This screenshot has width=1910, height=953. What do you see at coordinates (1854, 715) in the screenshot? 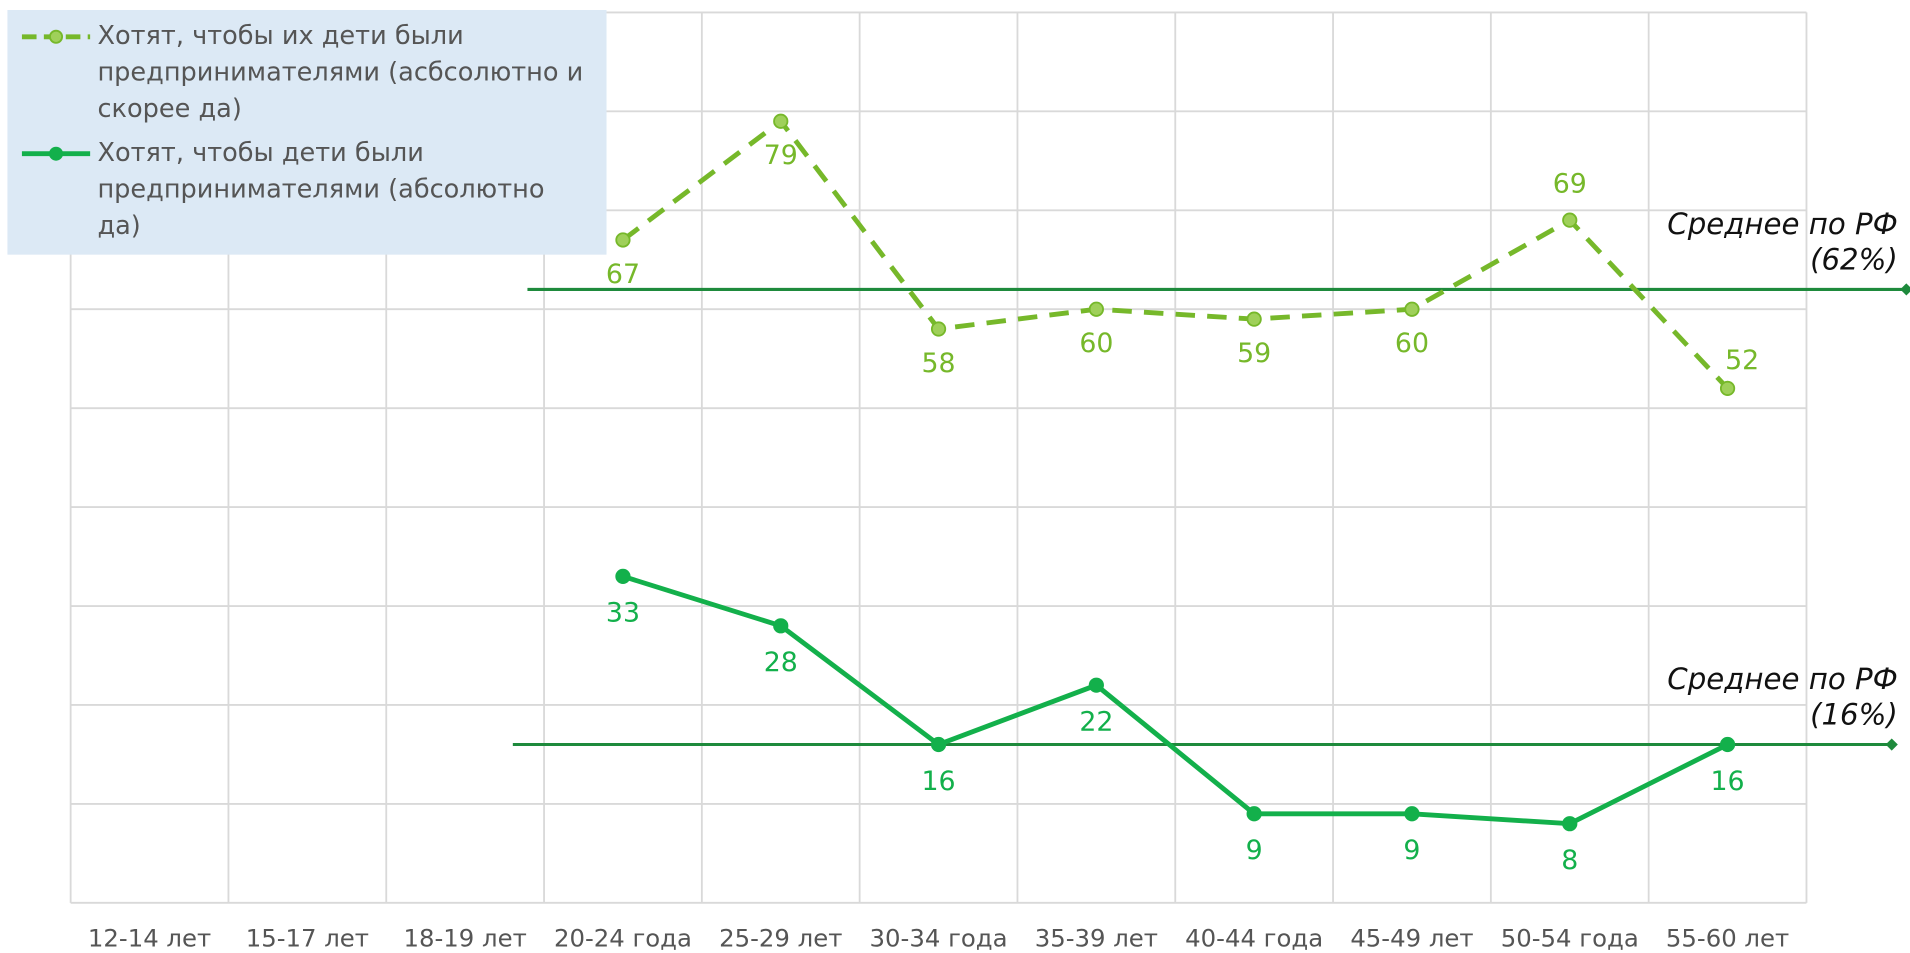
I see `reference-value-label: (16%)` at bounding box center [1854, 715].